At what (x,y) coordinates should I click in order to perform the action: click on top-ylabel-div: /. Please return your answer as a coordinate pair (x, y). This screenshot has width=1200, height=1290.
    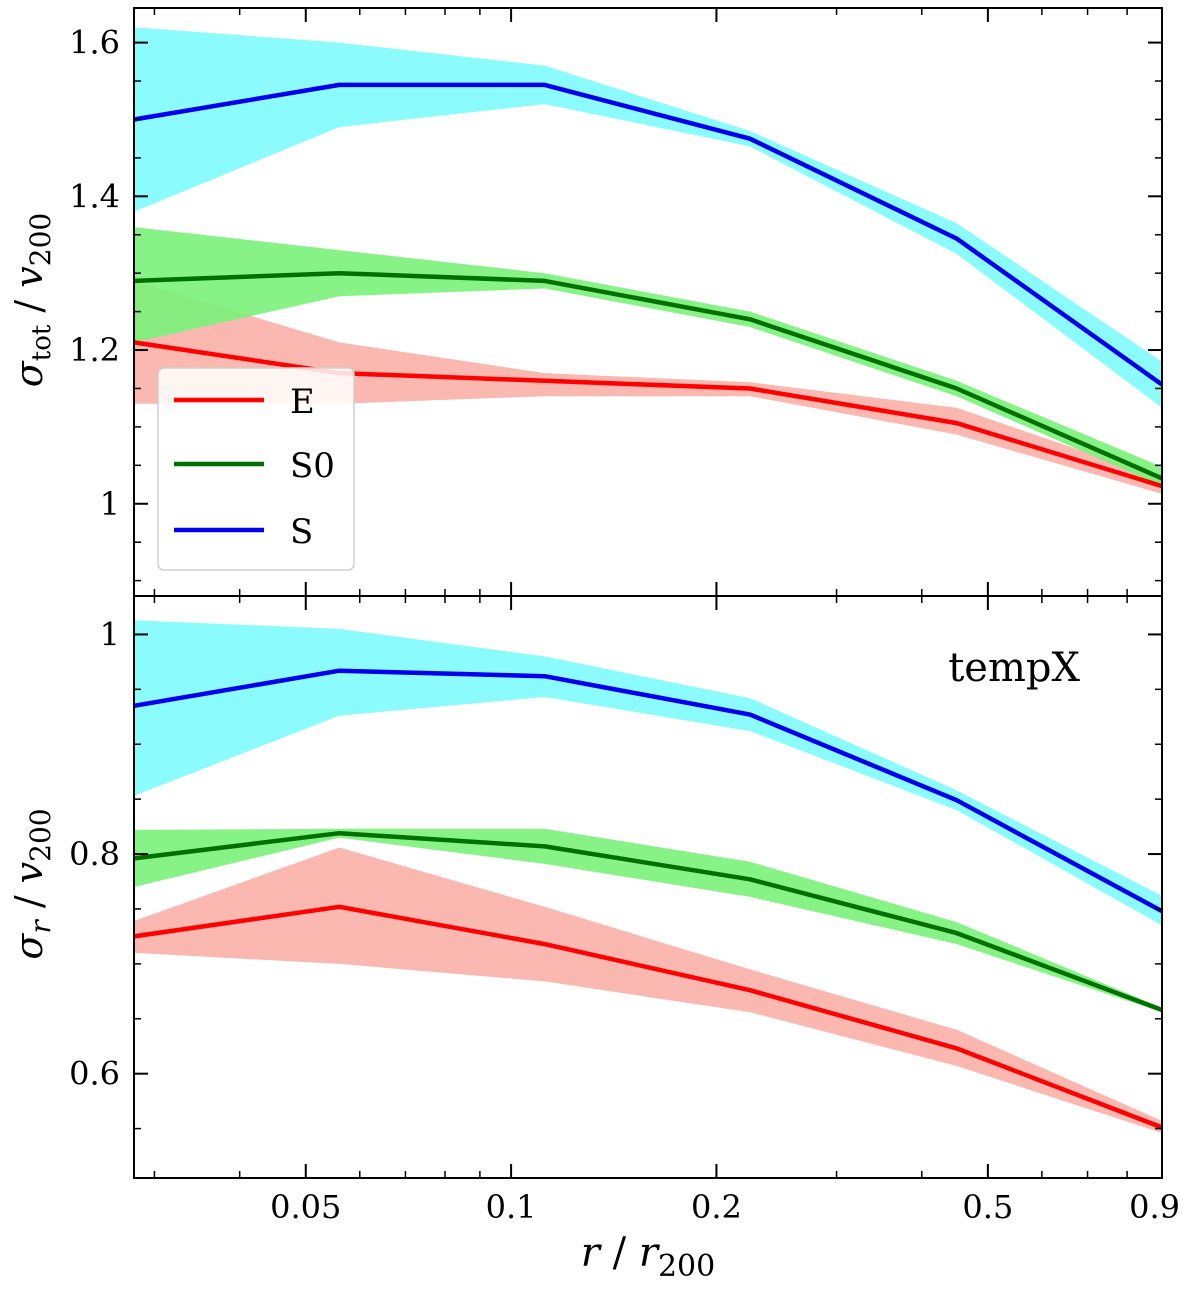
    Looking at the image, I should click on (29, 306).